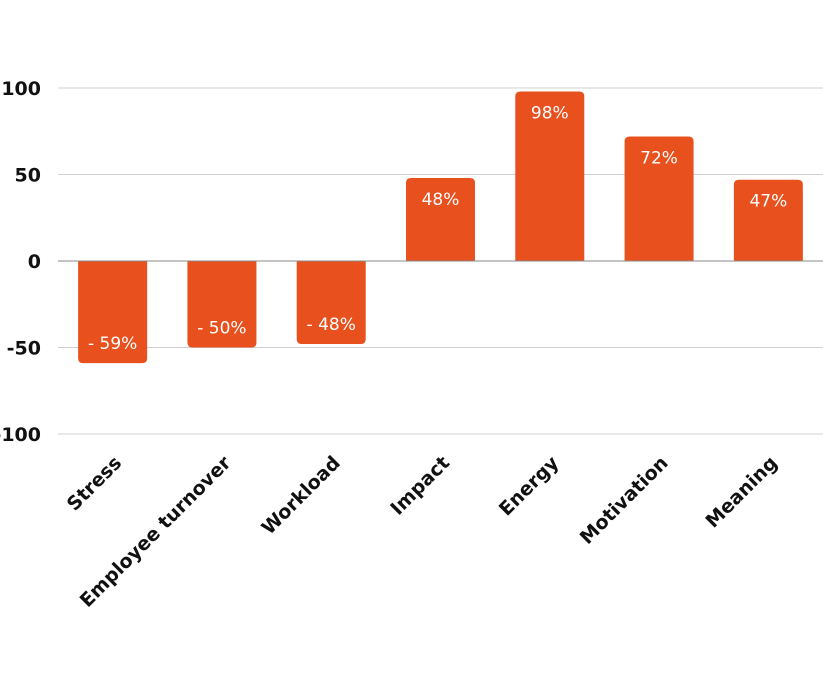 This screenshot has width=823, height=690. Describe the element at coordinates (112, 344) in the screenshot. I see `data-label-stress: - 59%` at that location.